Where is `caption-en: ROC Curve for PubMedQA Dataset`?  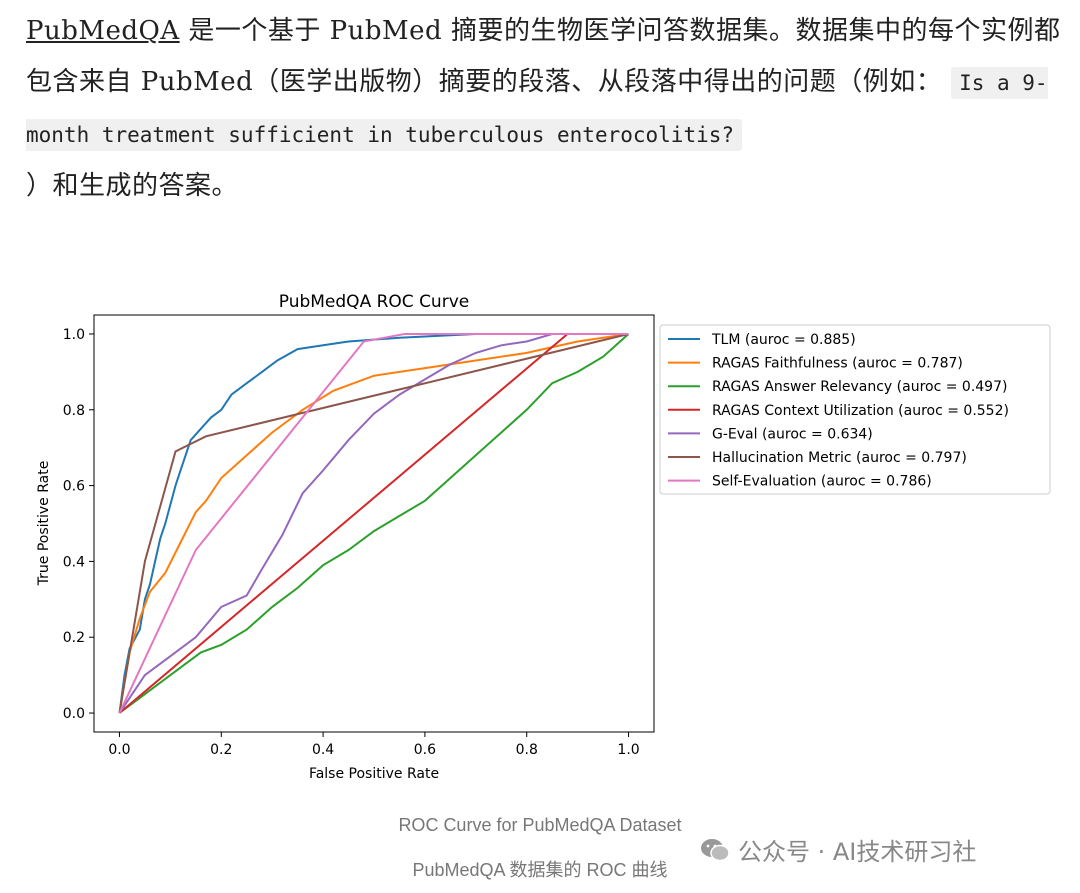
caption-en: ROC Curve for PubMedQA Dataset is located at coordinates (540, 825).